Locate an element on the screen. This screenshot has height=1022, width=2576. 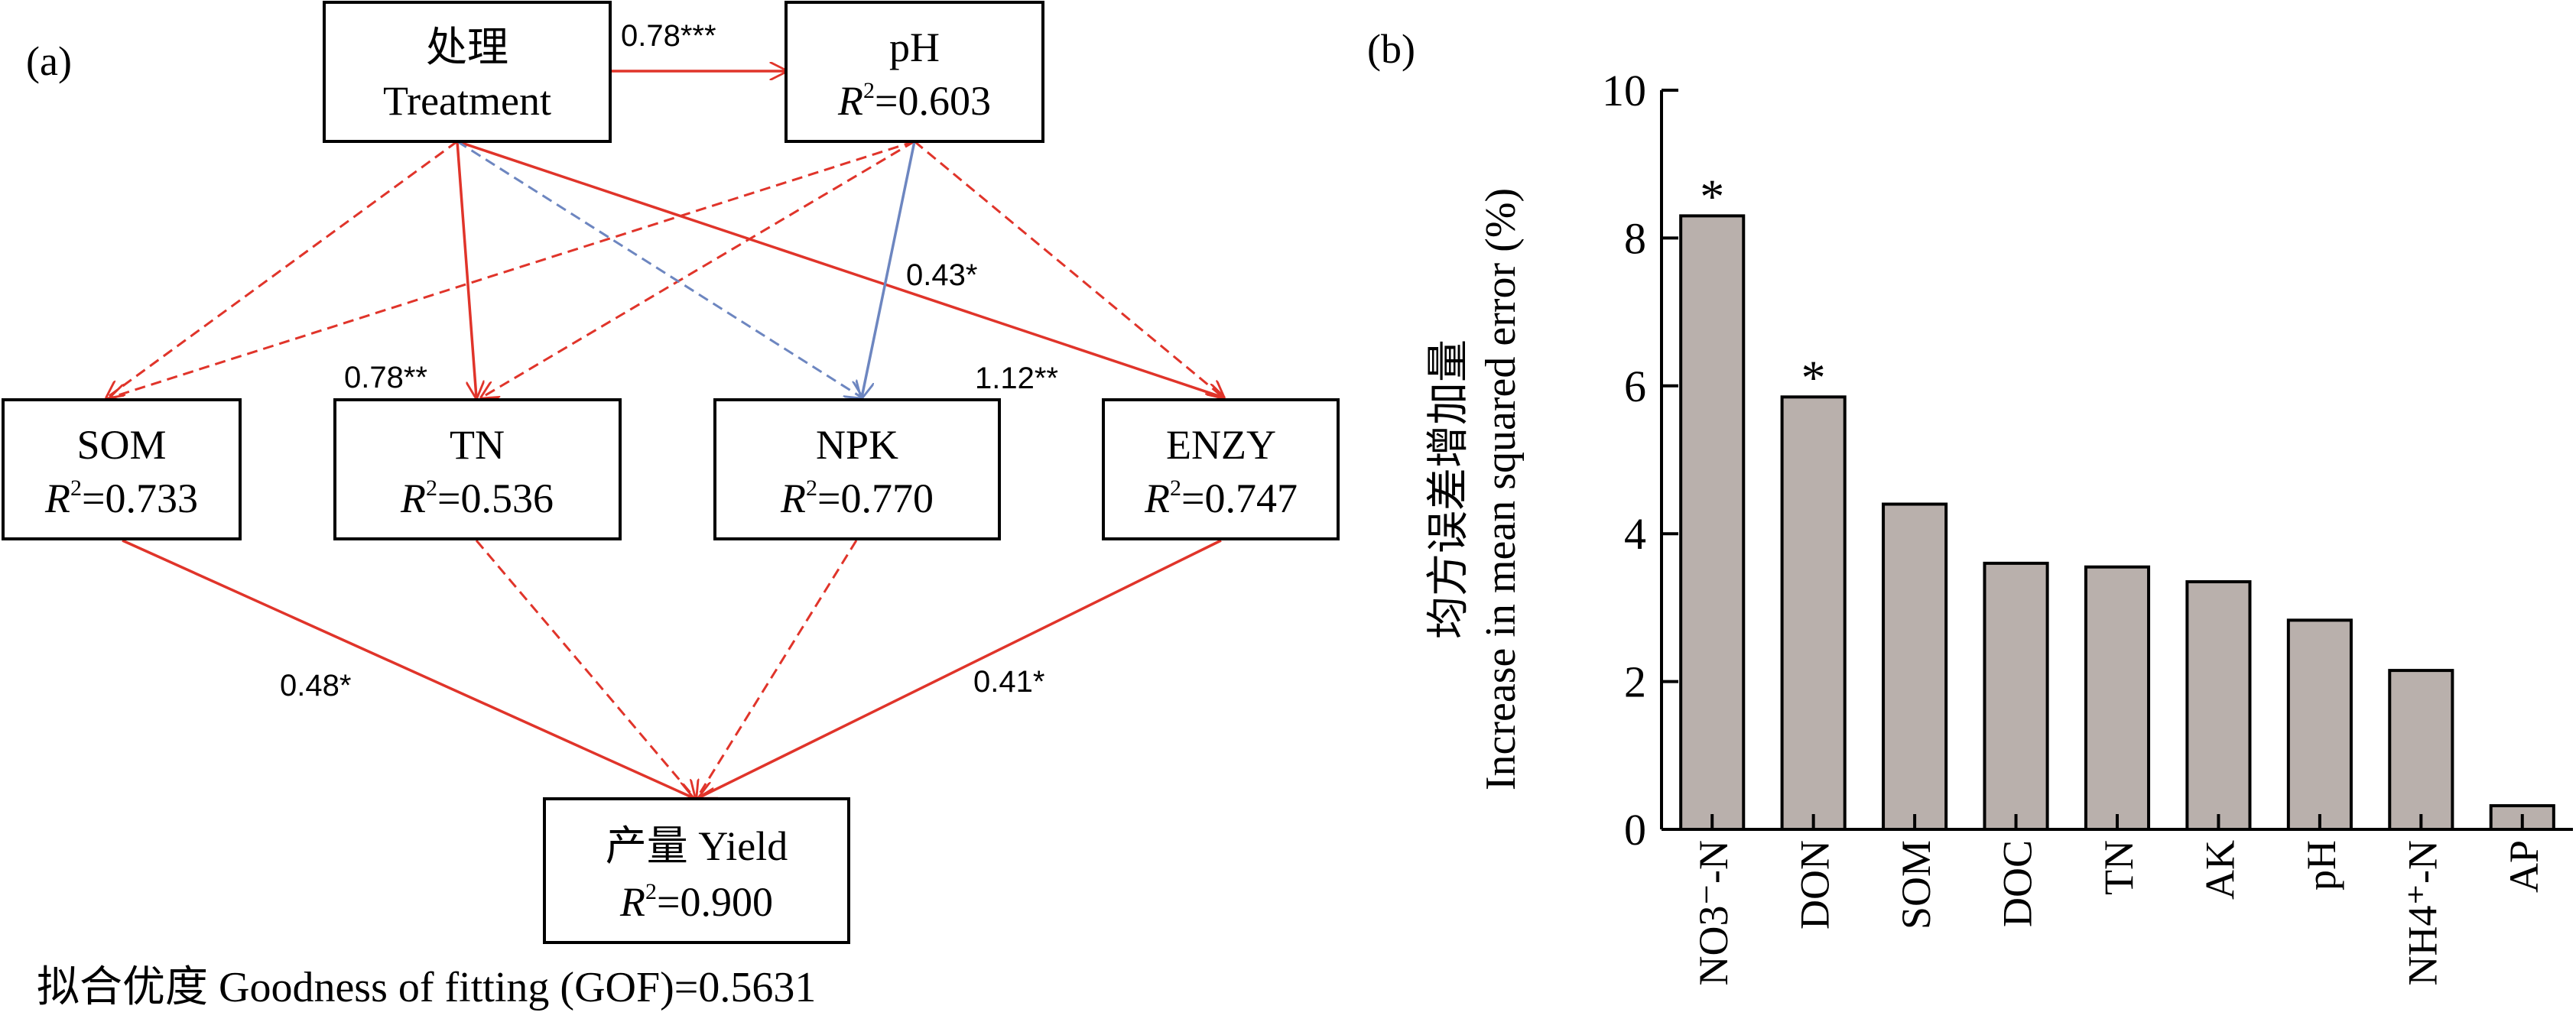
node-npk: NPK R2=0.770 is located at coordinates (857, 469).